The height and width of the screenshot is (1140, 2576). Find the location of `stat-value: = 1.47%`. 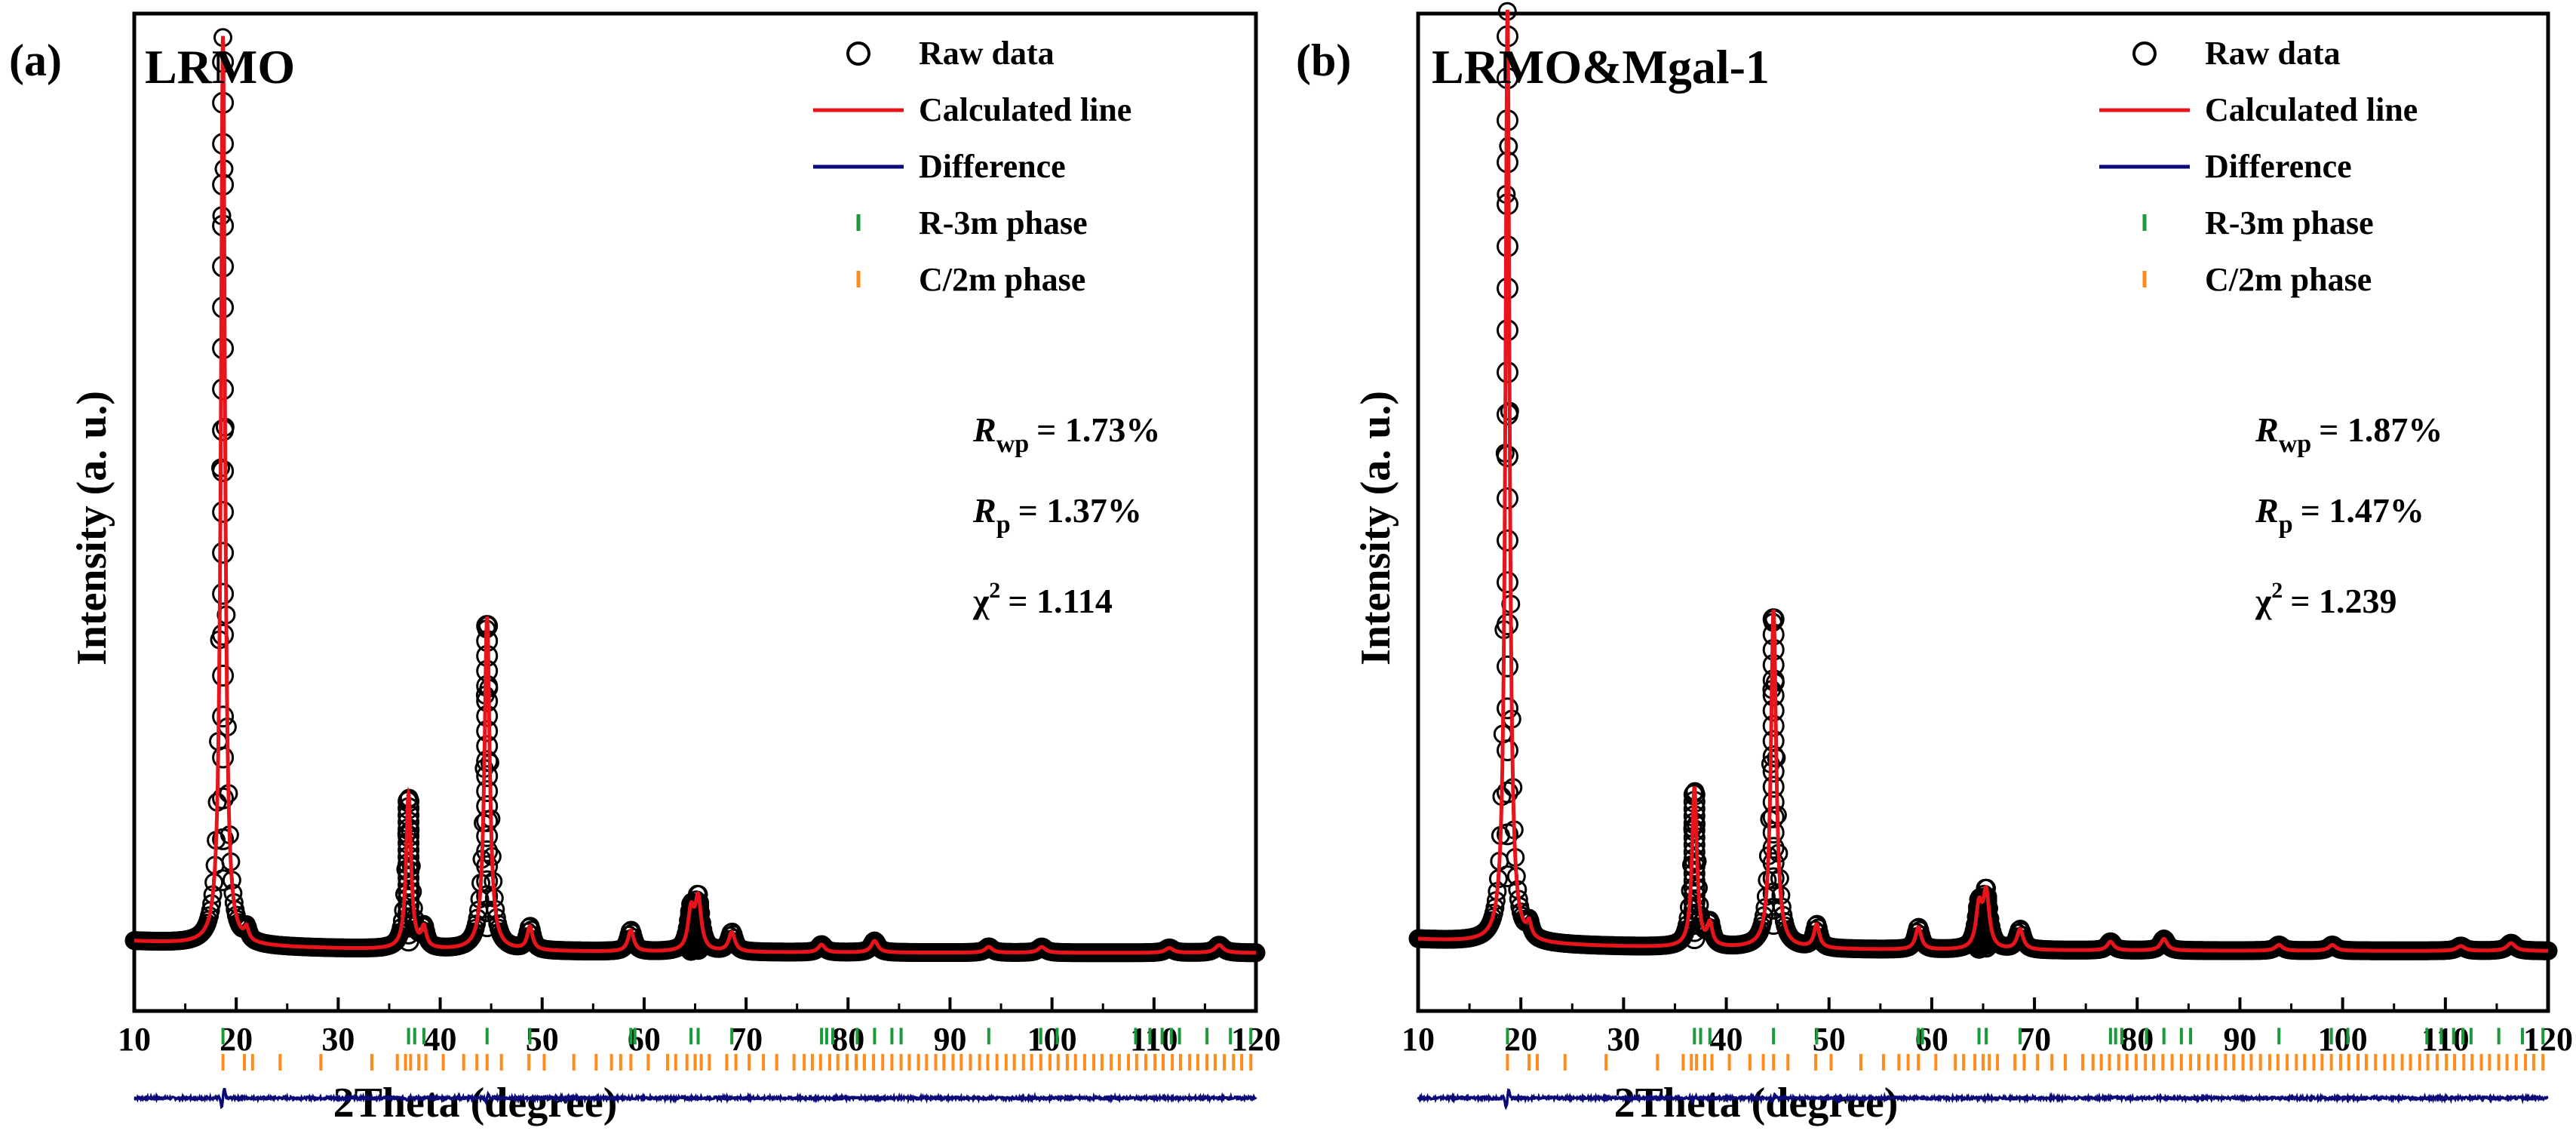

stat-value: = 1.47% is located at coordinates (2362, 511).